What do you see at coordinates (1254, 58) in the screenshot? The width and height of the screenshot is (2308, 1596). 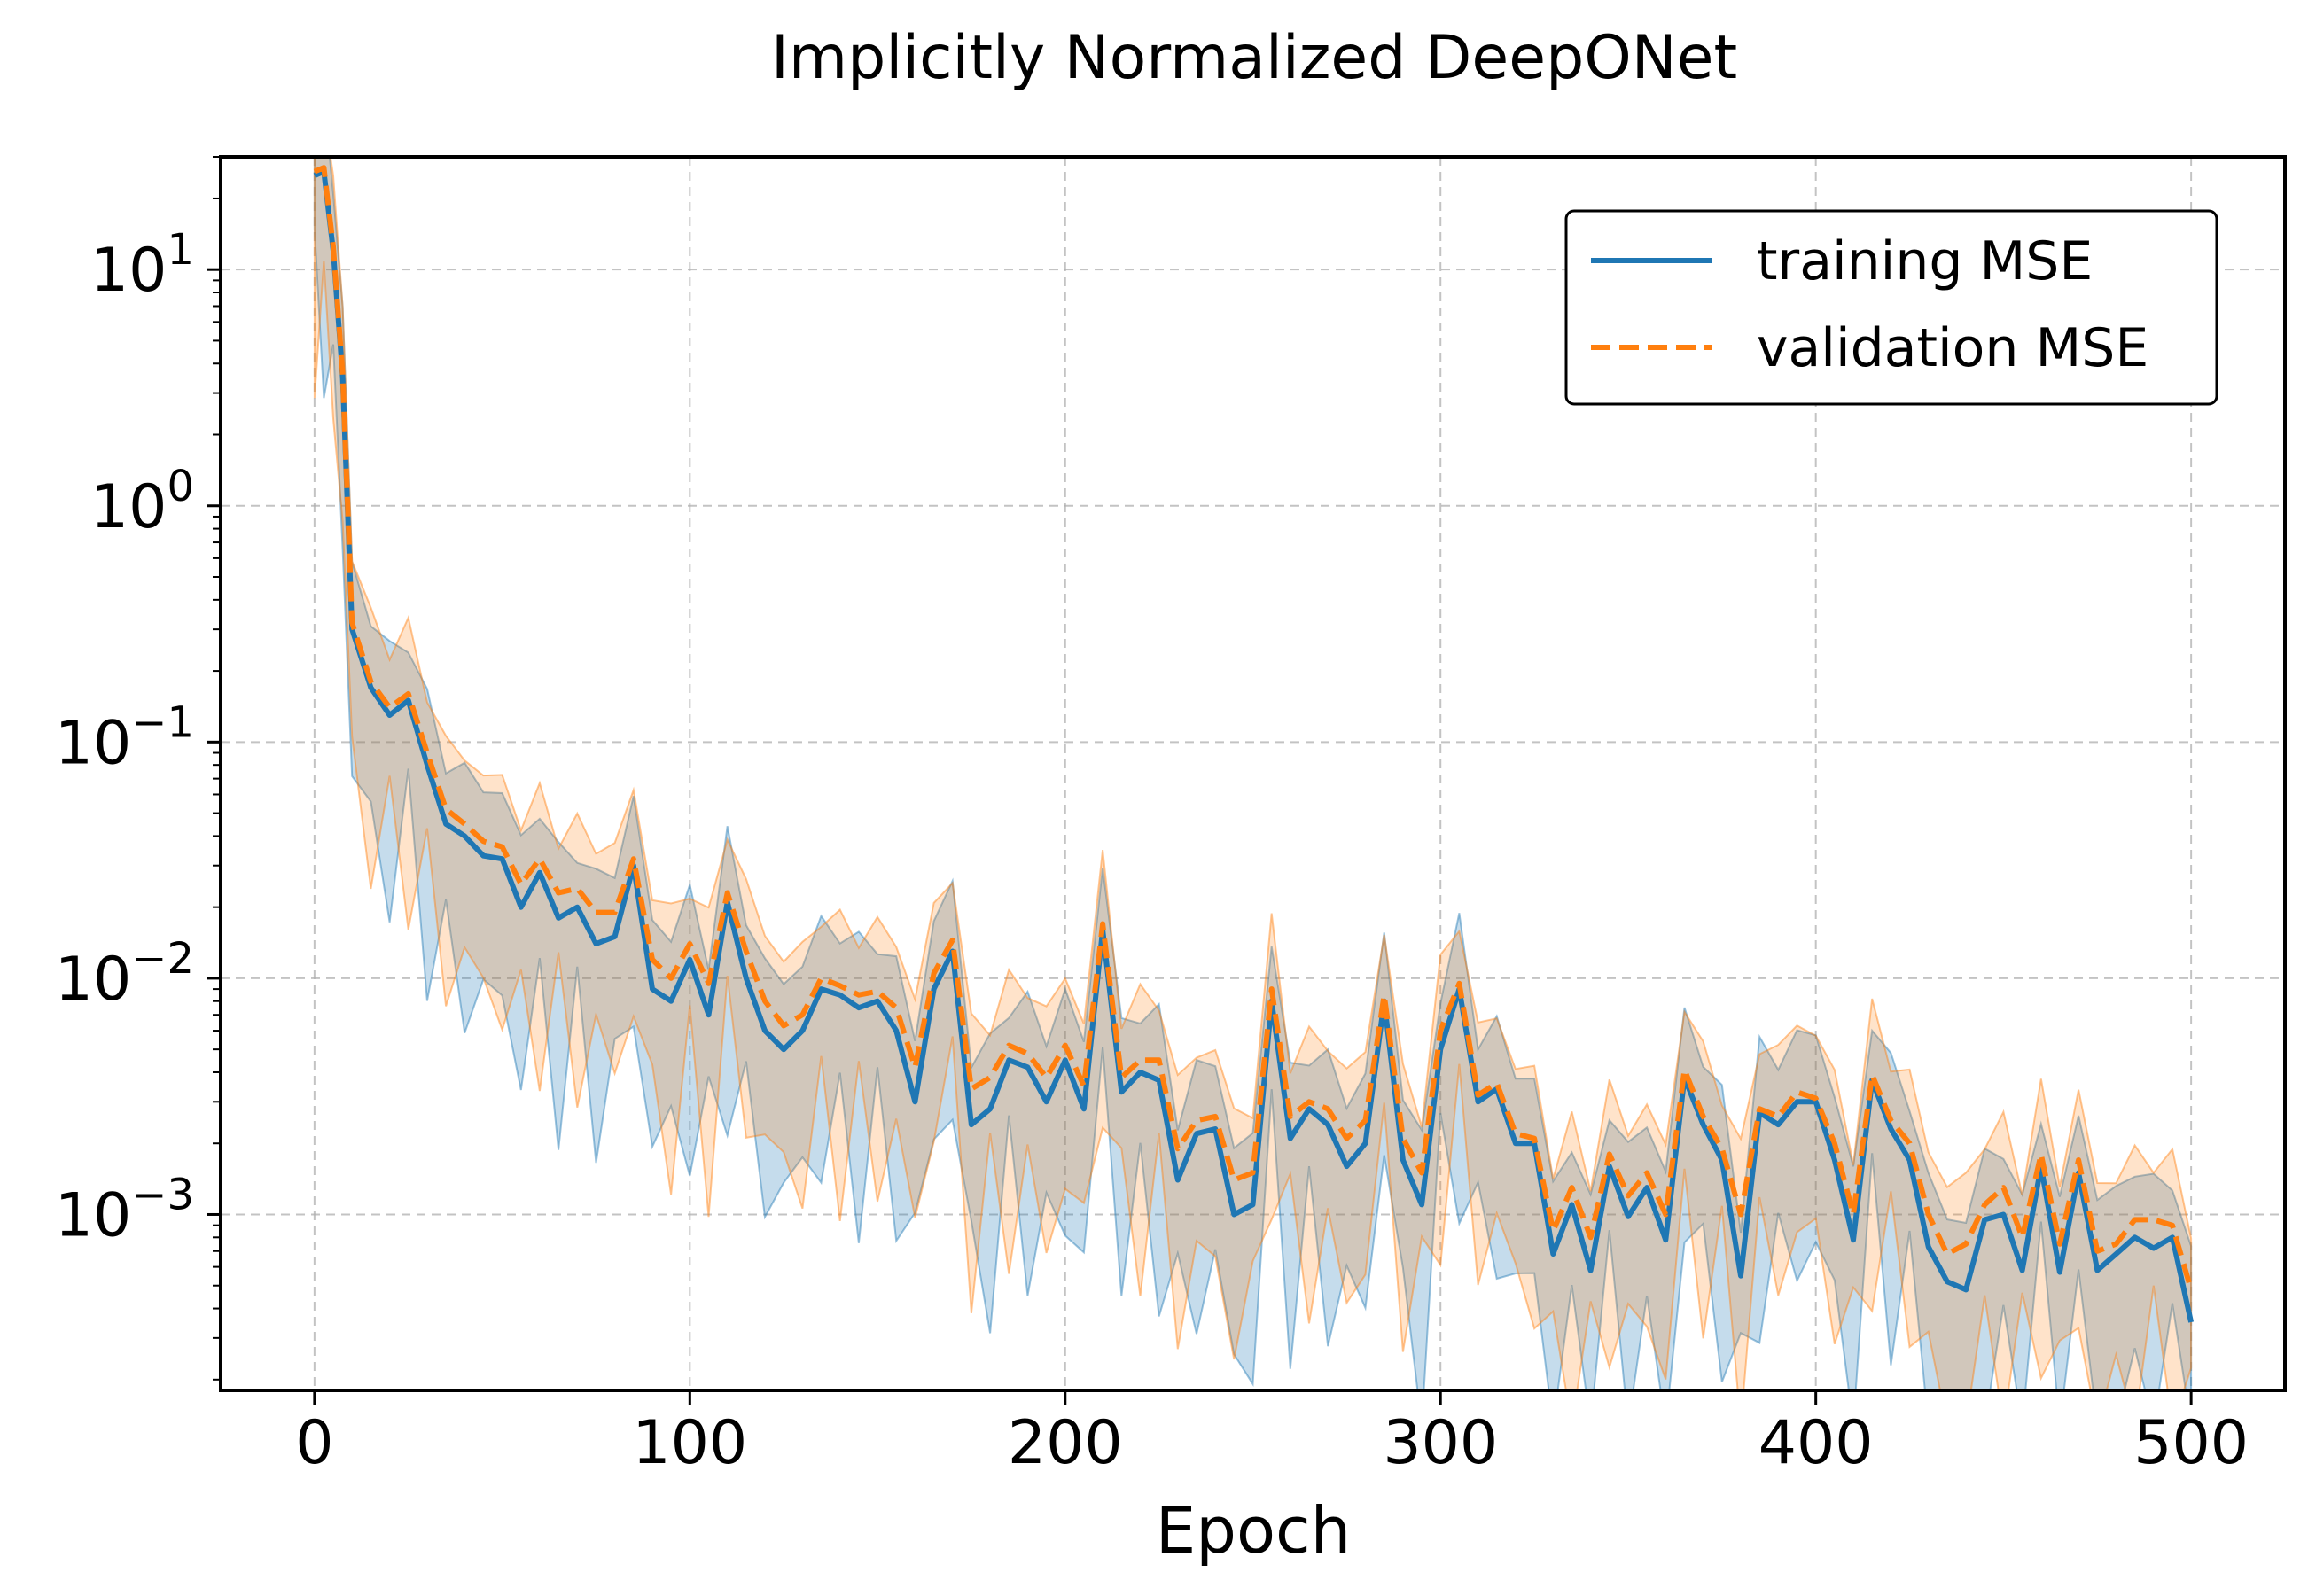 I see `chart-title: Implicitly Normalized DeepONet` at bounding box center [1254, 58].